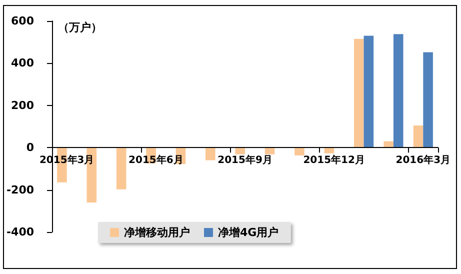 This screenshot has height=274, width=461. Describe the element at coordinates (334, 160) in the screenshot. I see `x-tick-label: 2015年12月` at that location.